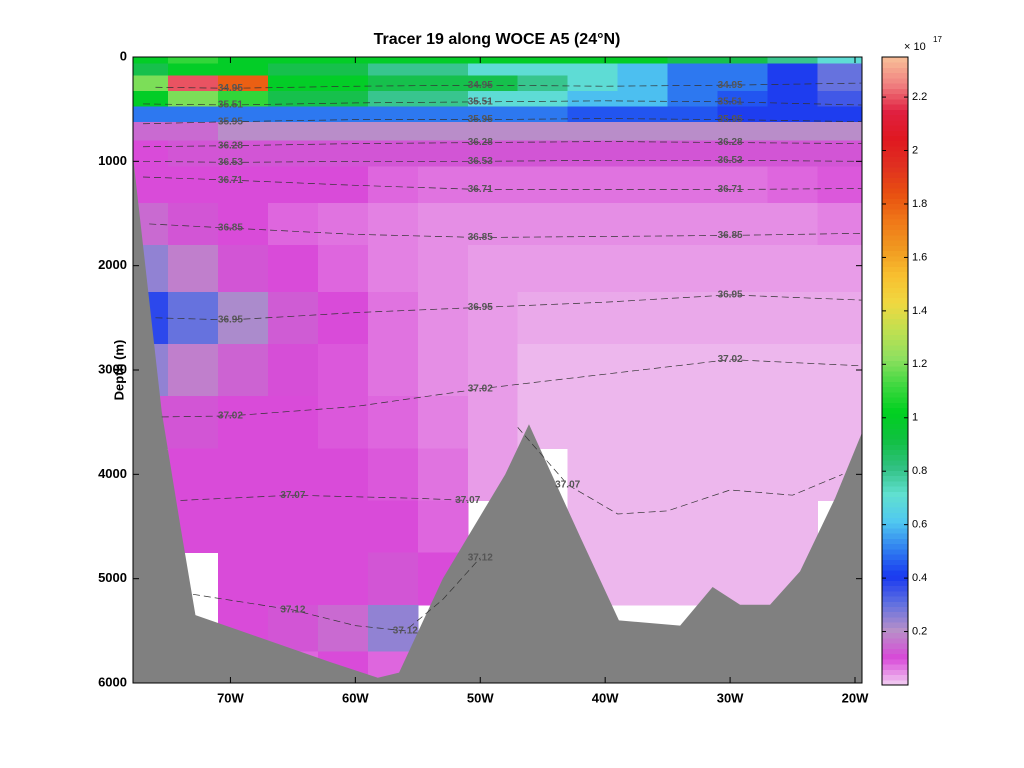  I want to click on contour-label: 34.95, so click(230, 88).